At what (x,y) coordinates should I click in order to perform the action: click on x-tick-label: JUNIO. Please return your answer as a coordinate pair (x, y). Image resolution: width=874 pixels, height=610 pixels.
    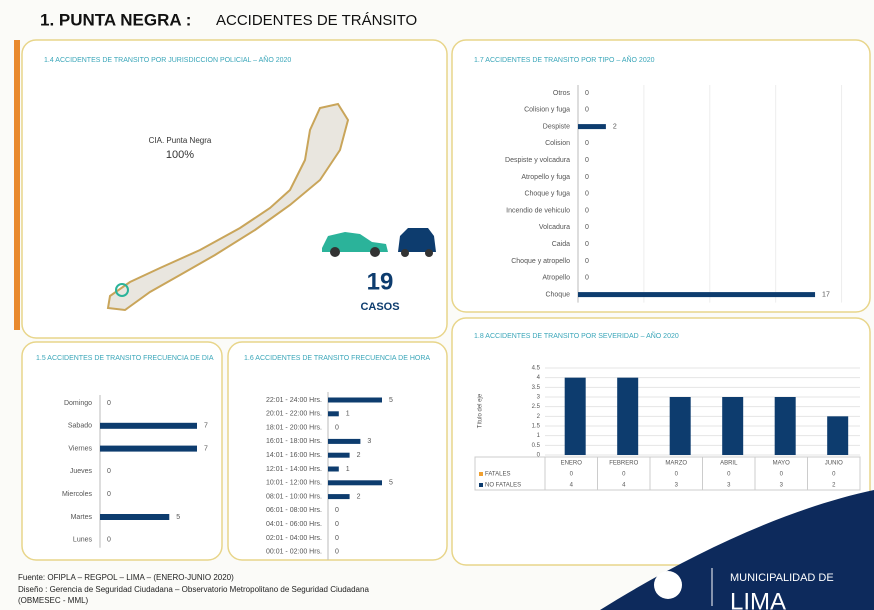
    Looking at the image, I should click on (834, 464).